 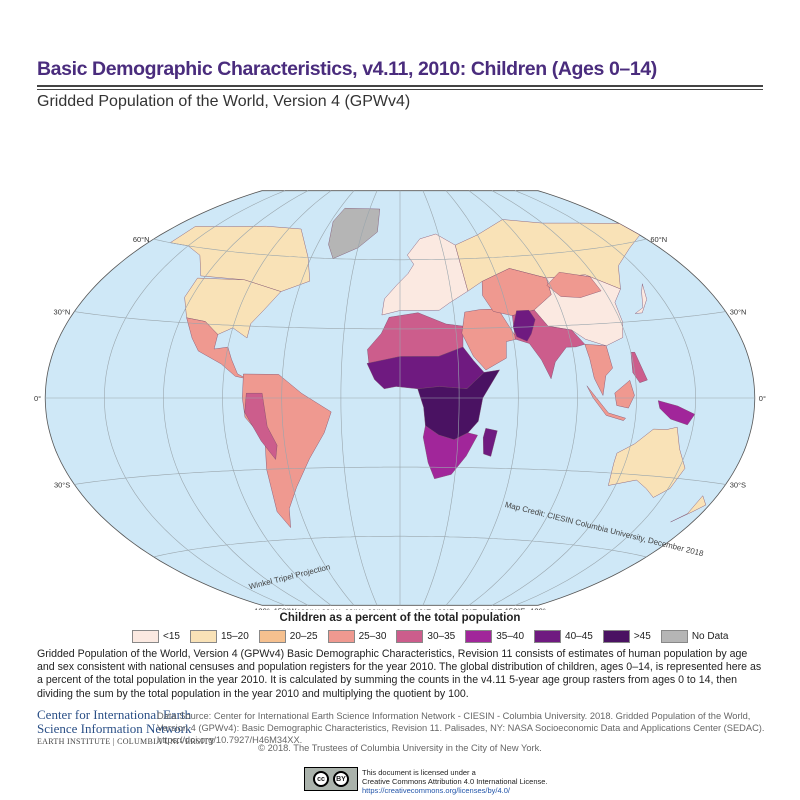 I want to click on latitude-label-right: 30°N, so click(x=738, y=312).